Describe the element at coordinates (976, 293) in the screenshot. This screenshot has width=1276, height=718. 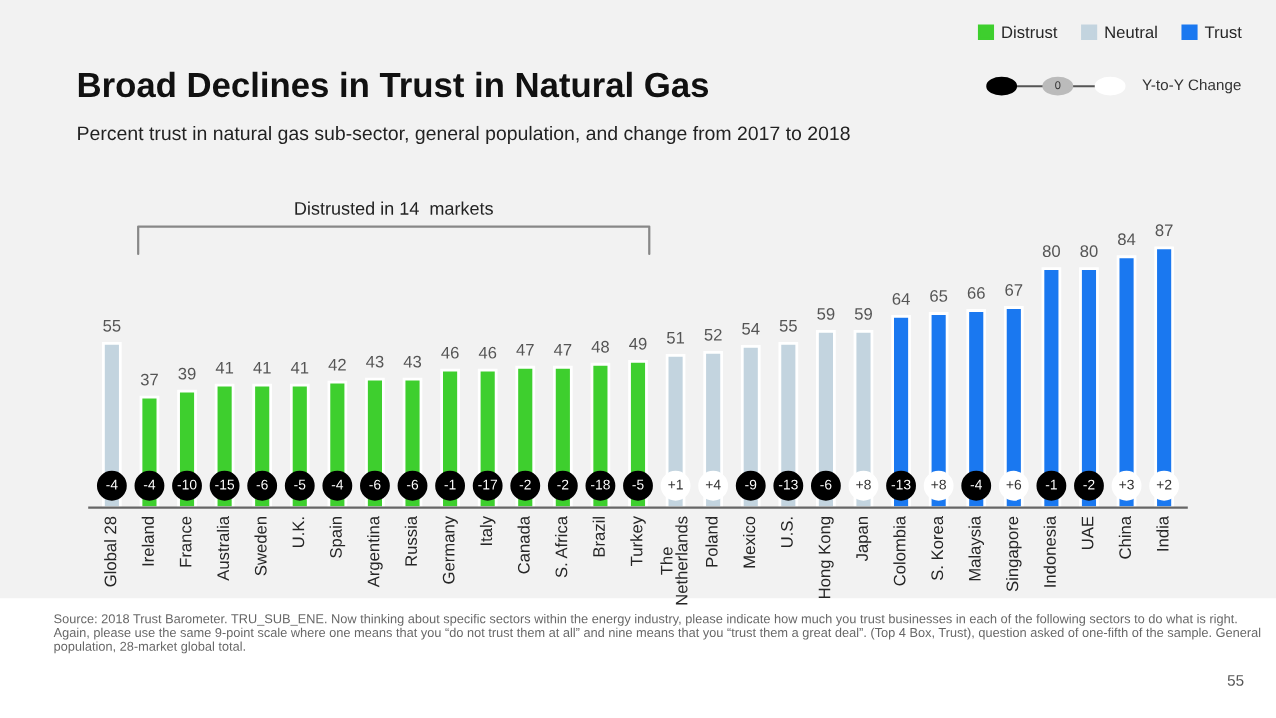
I see `data-label: 66` at that location.